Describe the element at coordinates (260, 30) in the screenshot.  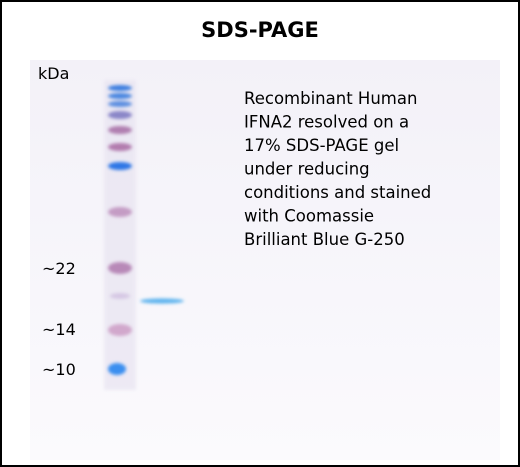
I see `title: SDS-PAGE` at that location.